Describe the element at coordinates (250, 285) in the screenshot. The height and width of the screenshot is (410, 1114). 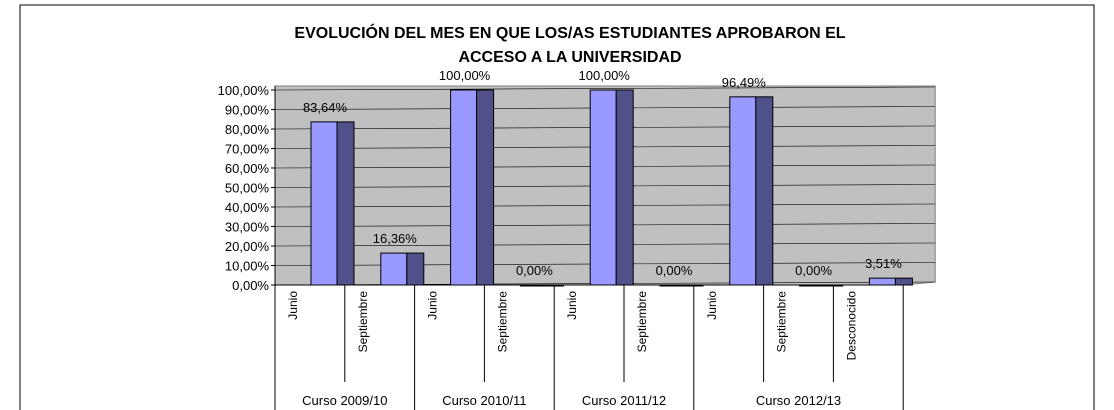
I see `y-tick-label: 0,00%` at that location.